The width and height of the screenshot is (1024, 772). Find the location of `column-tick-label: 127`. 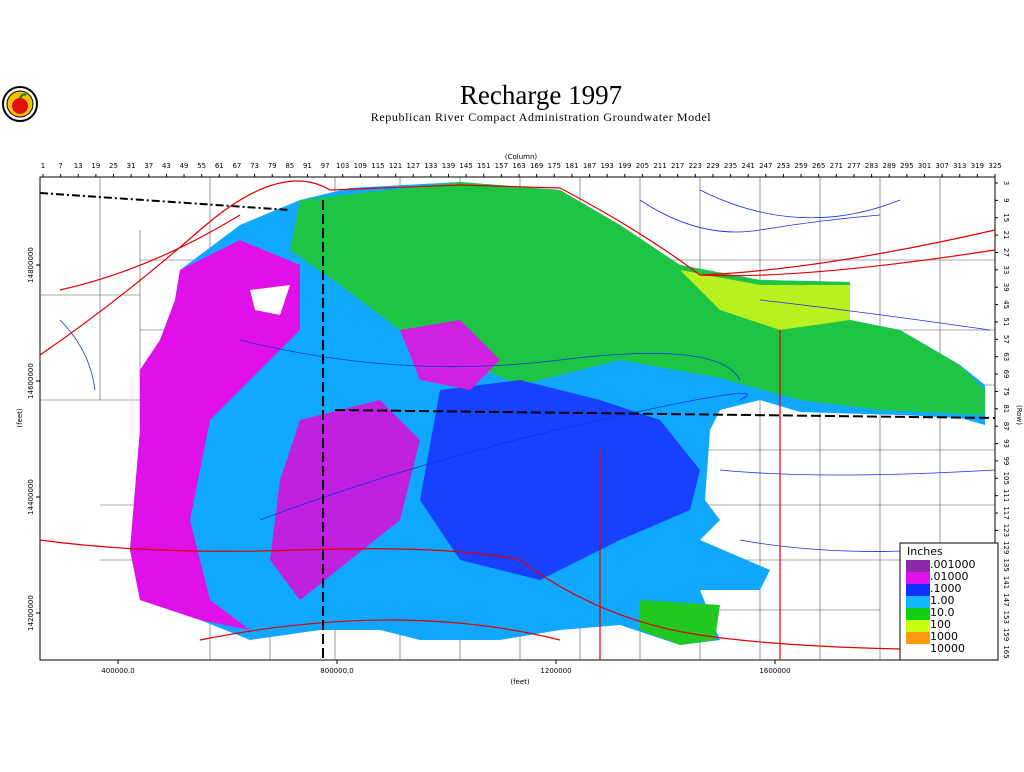

column-tick-label: 127 is located at coordinates (413, 166).